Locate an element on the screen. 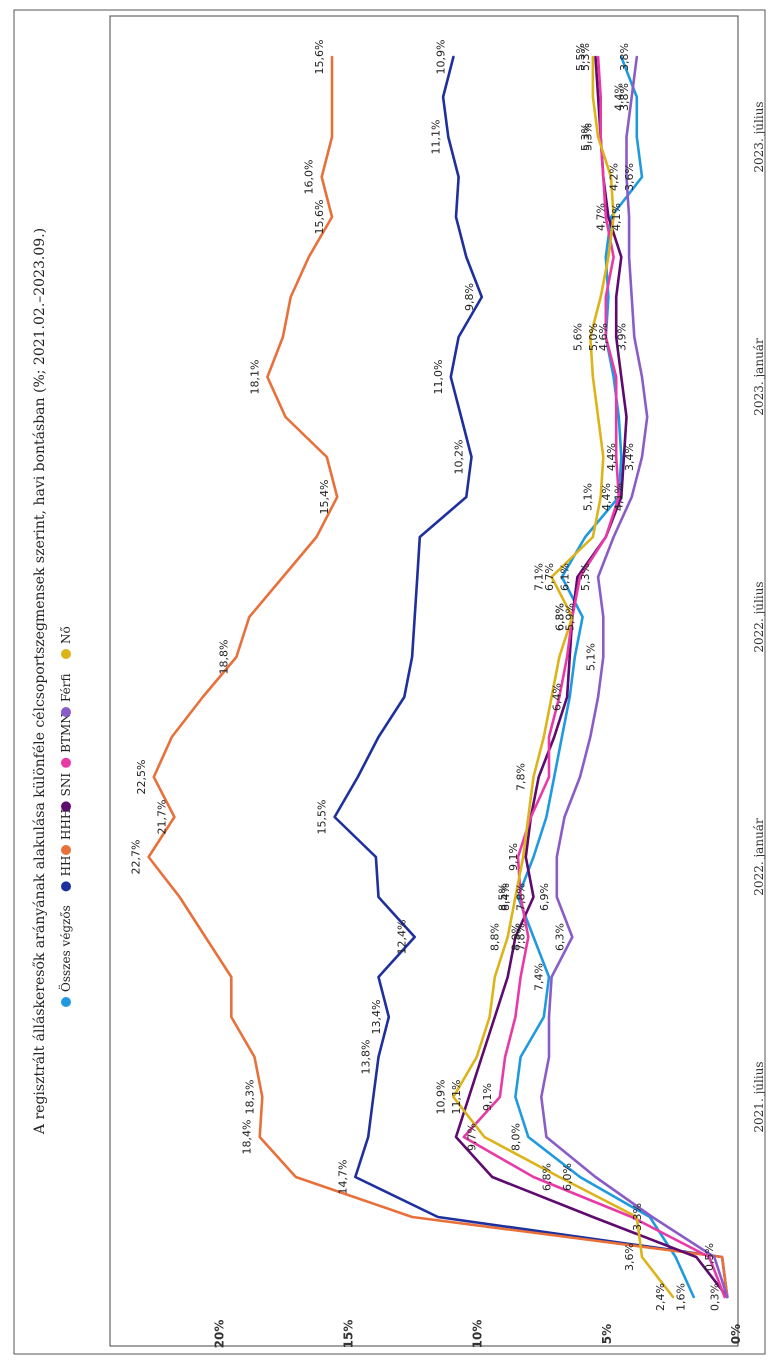  legend-label: BTMN is located at coordinates (66, 733).